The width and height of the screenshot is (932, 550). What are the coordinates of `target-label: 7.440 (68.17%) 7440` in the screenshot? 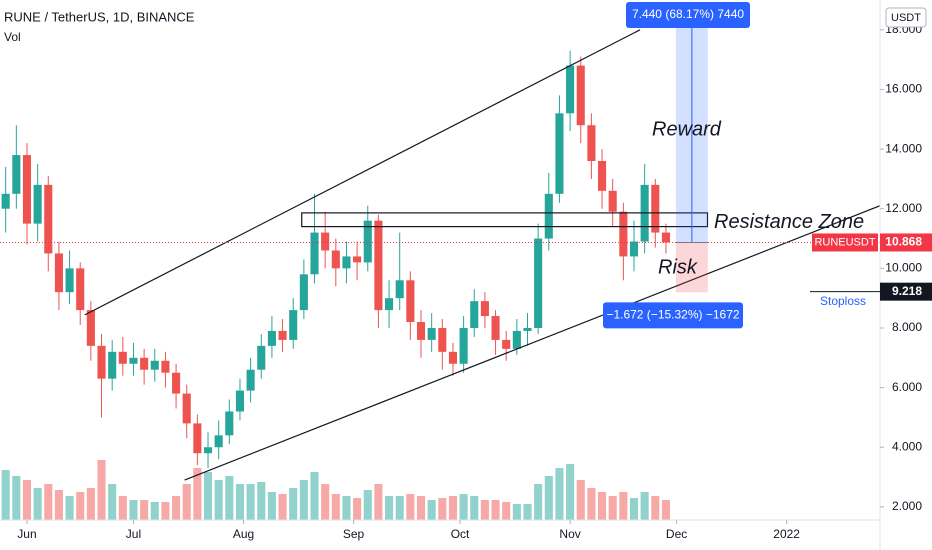 It's located at (688, 14).